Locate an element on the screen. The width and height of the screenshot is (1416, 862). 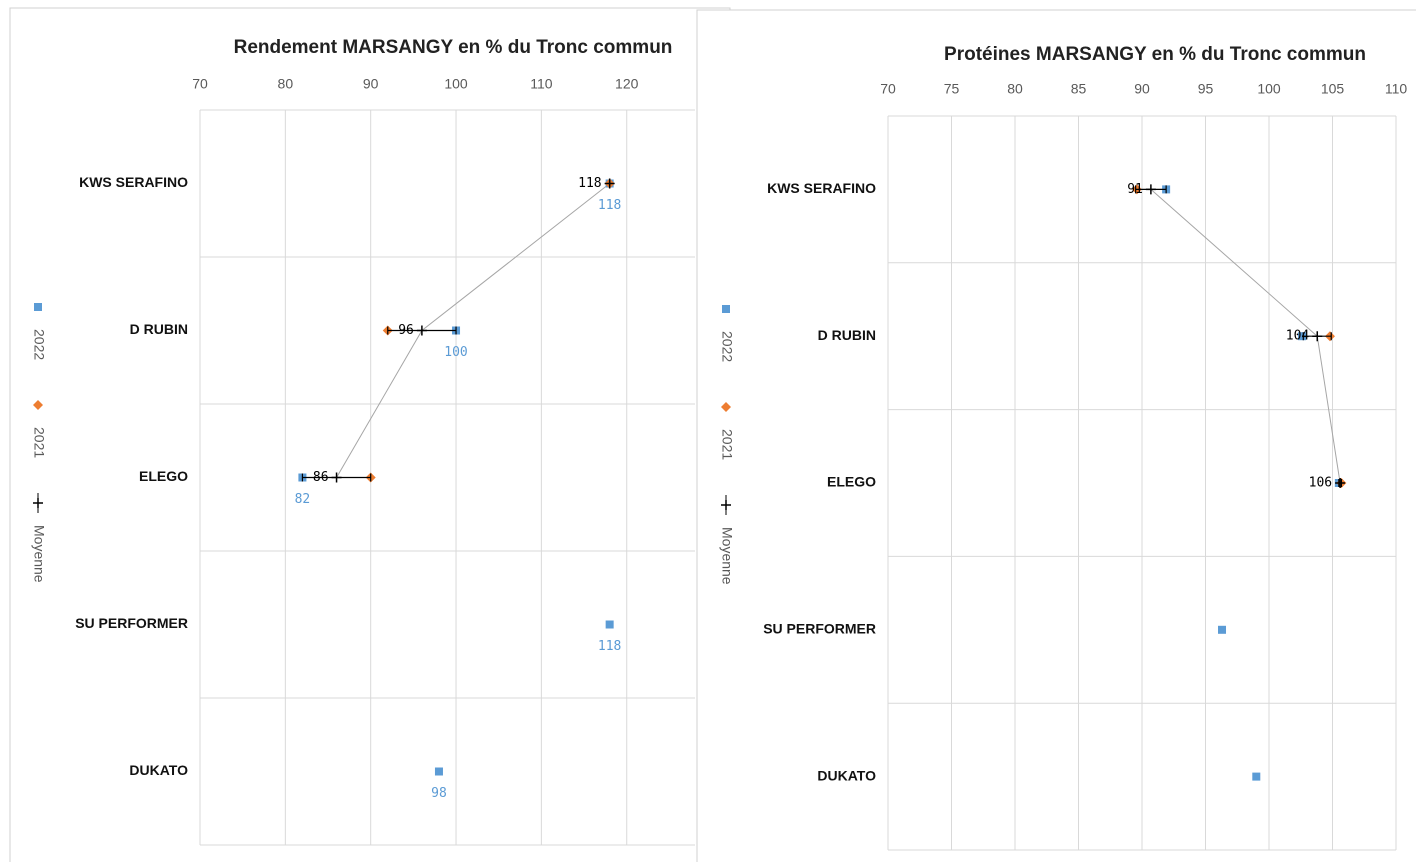
data-label: 86 is located at coordinates (321, 477).